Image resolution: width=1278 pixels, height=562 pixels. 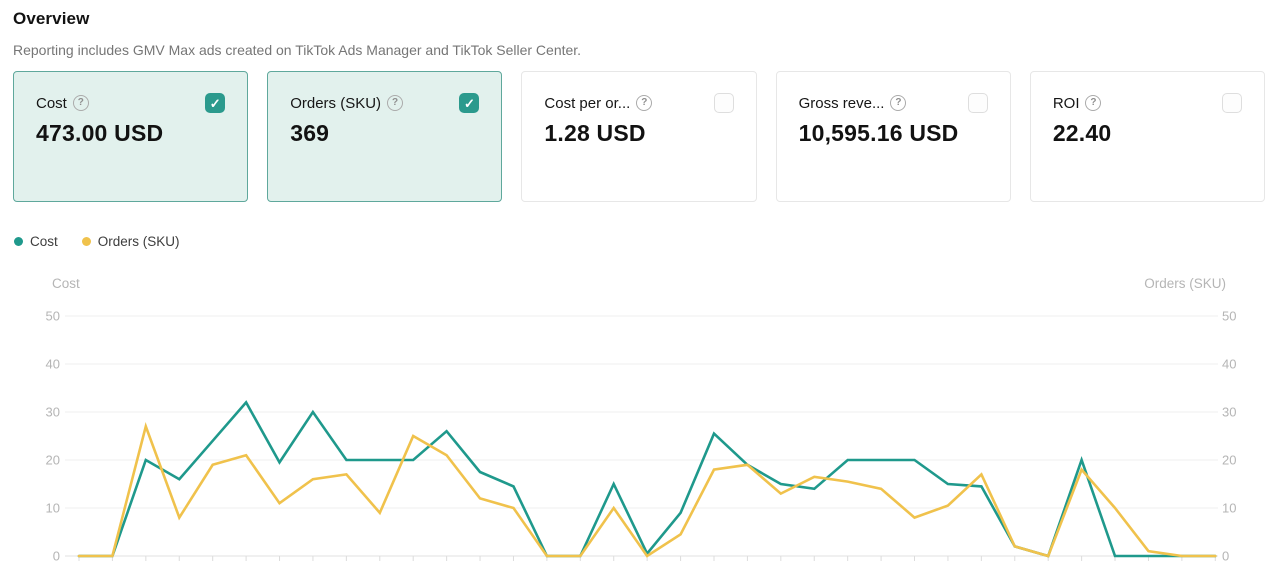 What do you see at coordinates (310, 133) in the screenshot?
I see `metric-value: 369` at bounding box center [310, 133].